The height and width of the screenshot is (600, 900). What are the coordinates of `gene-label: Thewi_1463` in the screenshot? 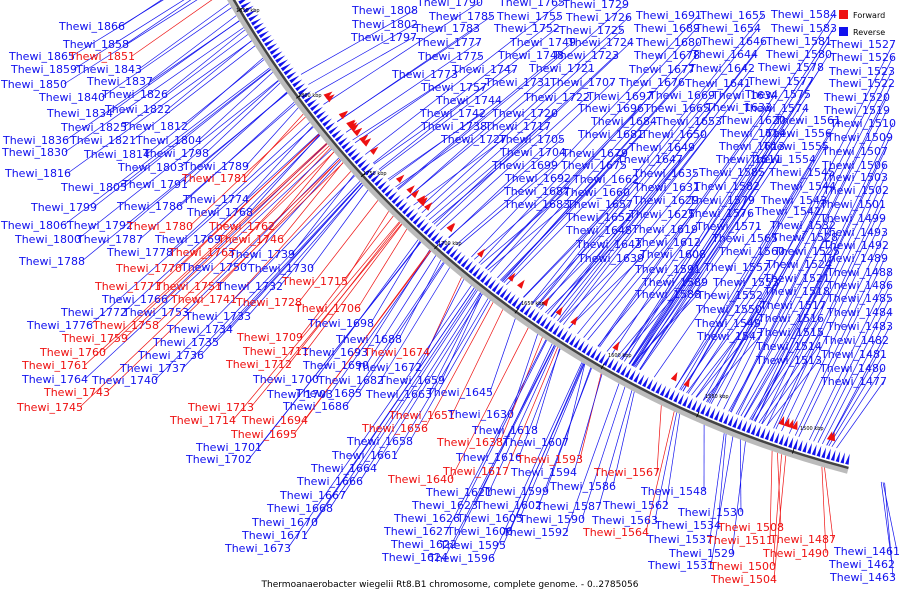 It's located at (862, 577).